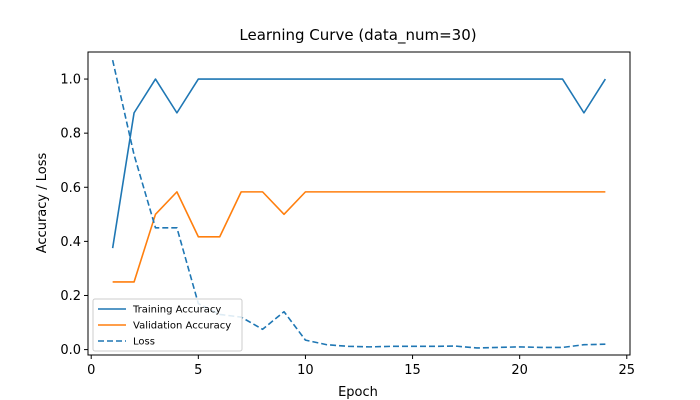 The image size is (700, 400). Describe the element at coordinates (70, 296) in the screenshot. I see `y-tick-label: 0.2` at that location.